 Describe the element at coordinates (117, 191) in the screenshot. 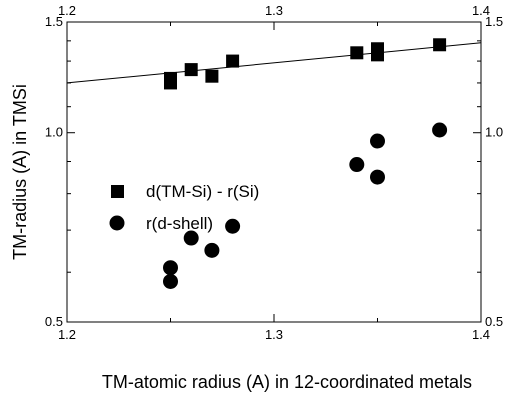

I see `legend-square-marker` at that location.